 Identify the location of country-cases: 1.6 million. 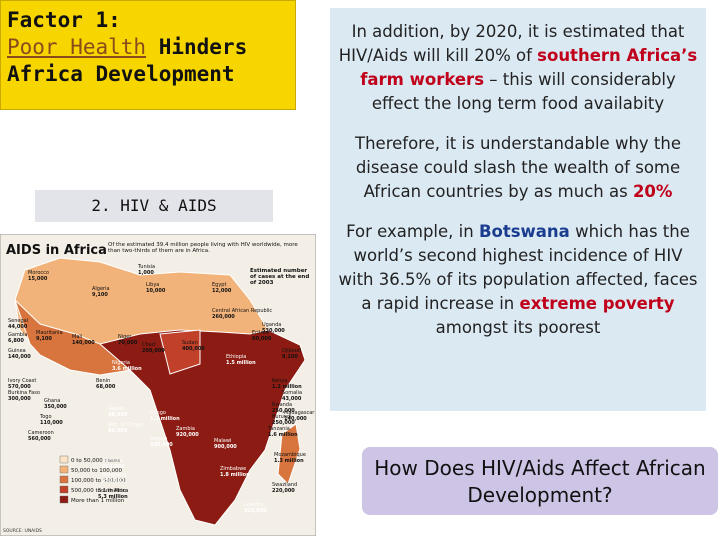
(283, 435).